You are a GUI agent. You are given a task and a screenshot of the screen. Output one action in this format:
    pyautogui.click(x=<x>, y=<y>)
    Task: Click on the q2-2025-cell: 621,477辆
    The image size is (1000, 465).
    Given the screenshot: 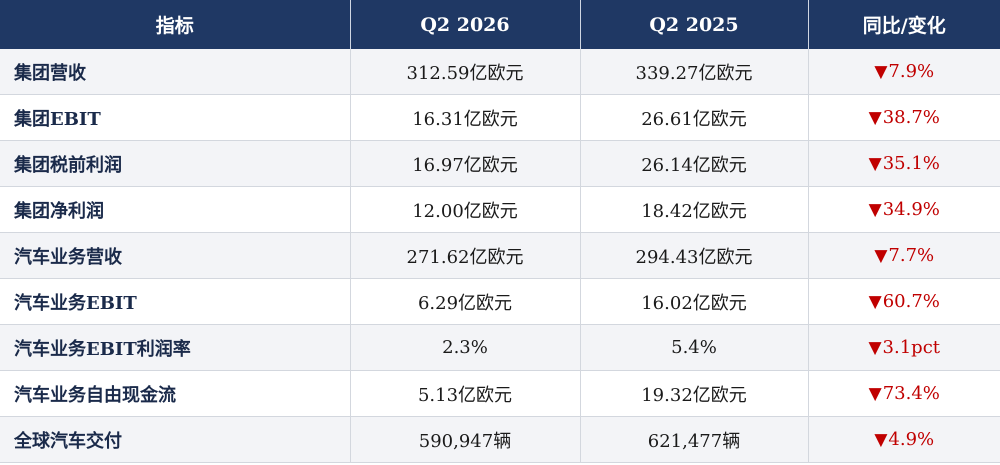 What is the action you would take?
    pyautogui.click(x=694, y=439)
    